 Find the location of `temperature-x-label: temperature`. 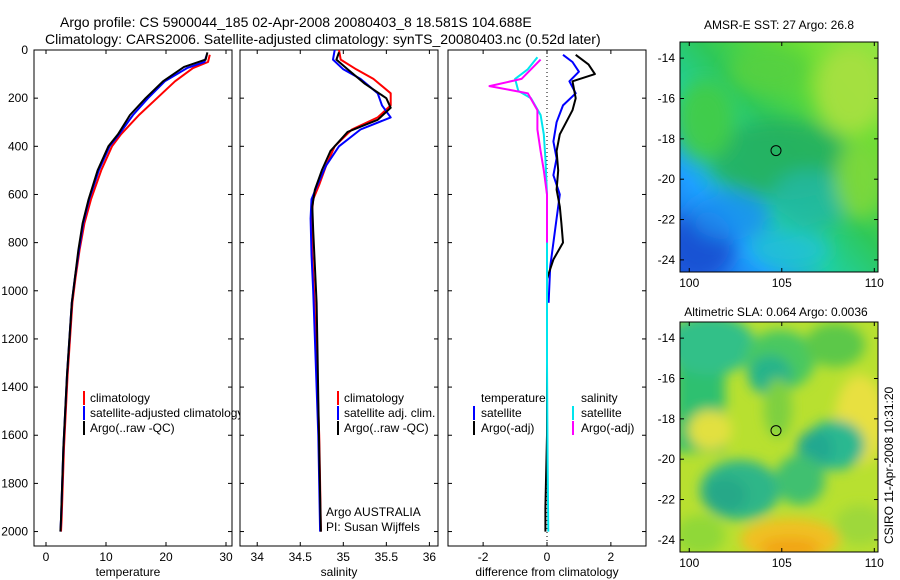

temperature-x-label: temperature is located at coordinates (128, 572).